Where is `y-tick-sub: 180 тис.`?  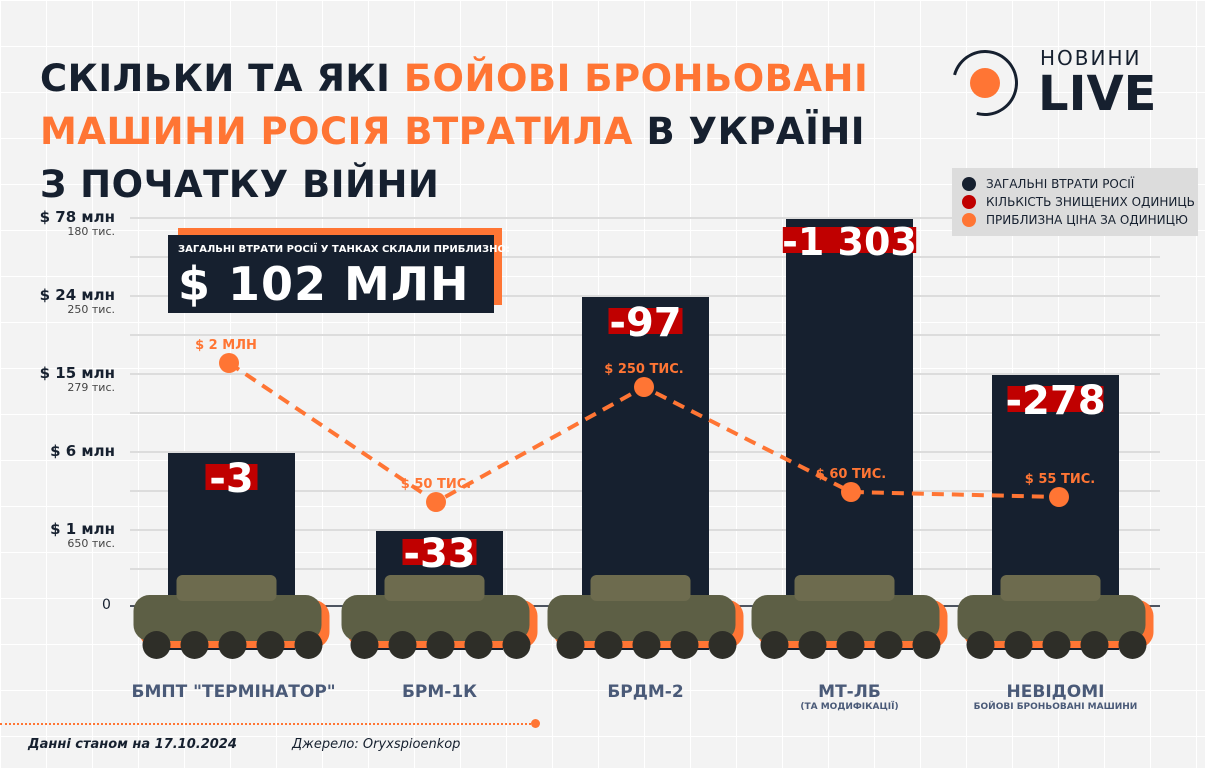 y-tick-sub: 180 тис. is located at coordinates (91, 231).